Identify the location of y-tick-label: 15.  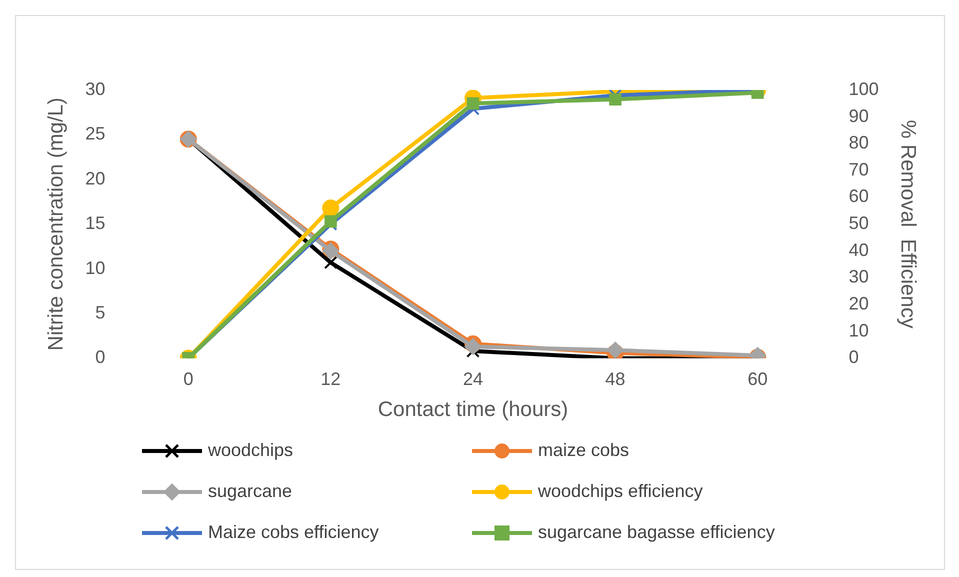
(95, 223).